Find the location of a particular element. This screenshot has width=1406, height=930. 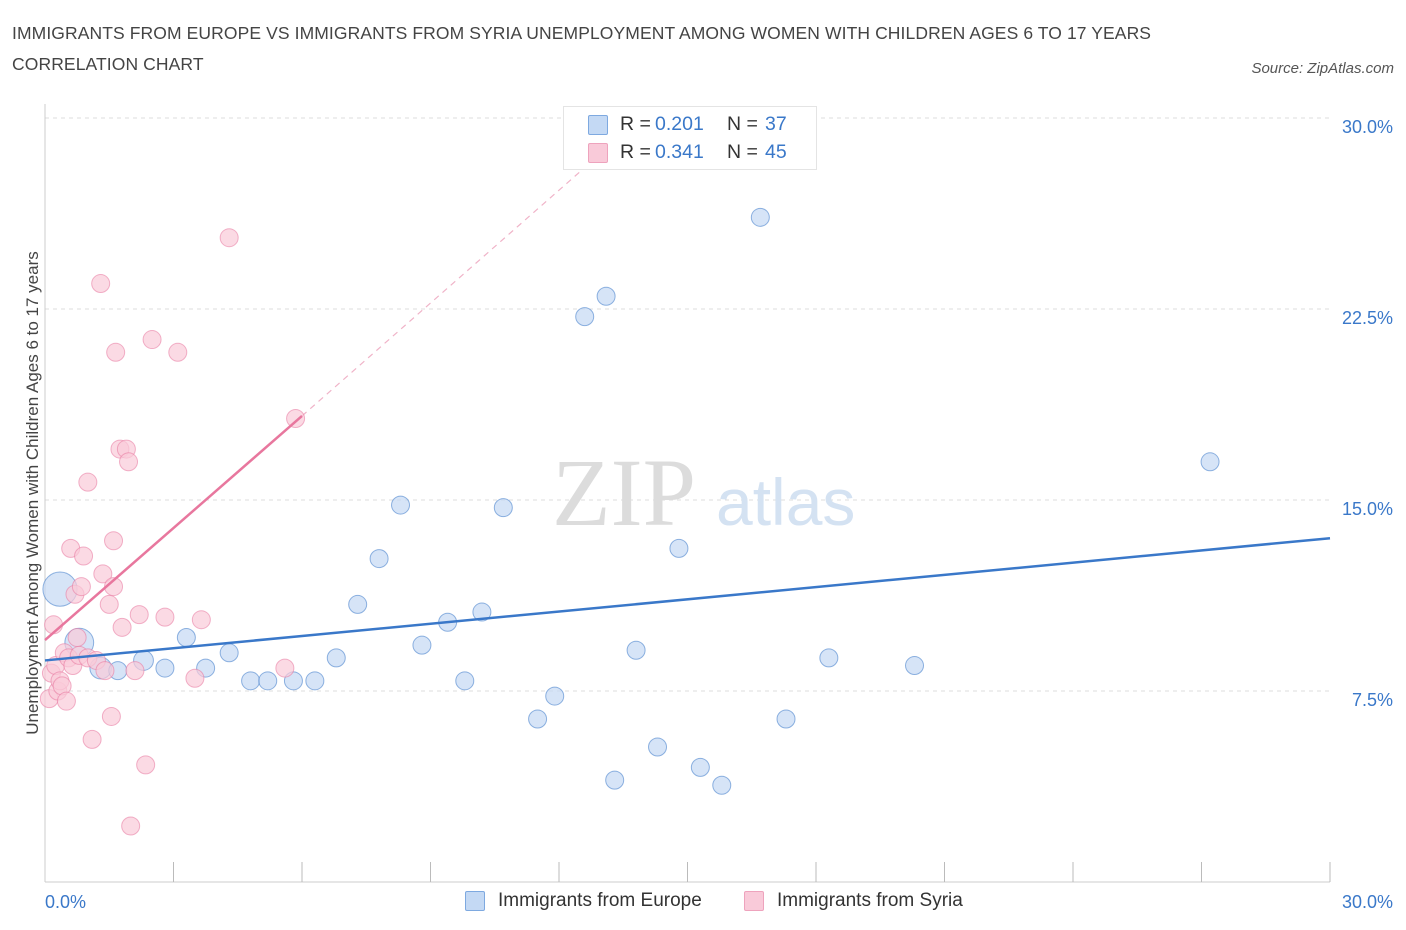

correlation-legend: R = 0.201 N = 37 R = 0.341 N = 45 is located at coordinates (690, 138).